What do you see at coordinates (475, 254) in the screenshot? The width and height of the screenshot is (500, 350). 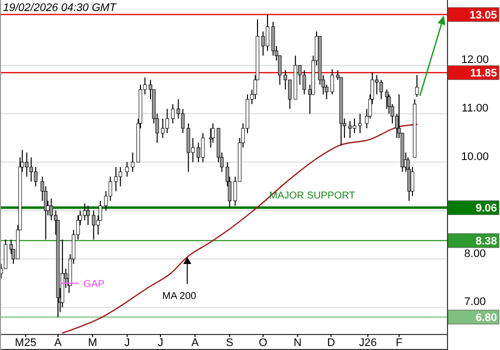 I see `y-tick-label: 8.00` at bounding box center [475, 254].